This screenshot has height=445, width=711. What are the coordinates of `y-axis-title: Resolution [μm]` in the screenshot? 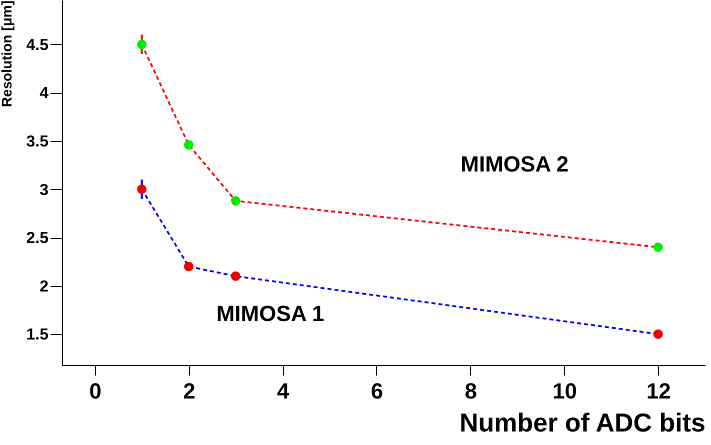 It's located at (7, 54).